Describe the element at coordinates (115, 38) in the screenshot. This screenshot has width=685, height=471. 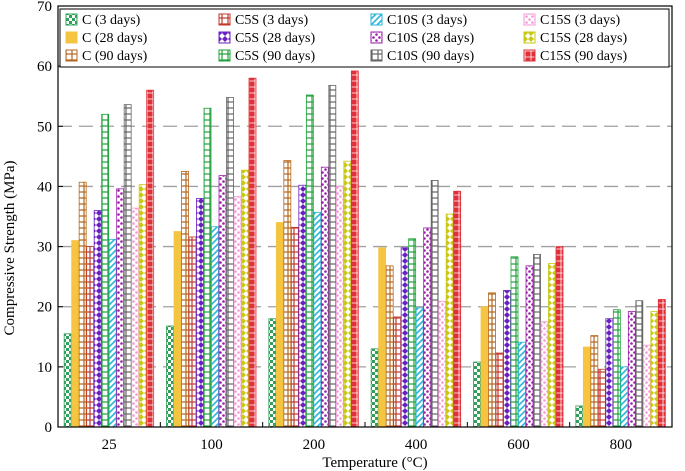
I see `legend-label: C (28 days)` at that location.